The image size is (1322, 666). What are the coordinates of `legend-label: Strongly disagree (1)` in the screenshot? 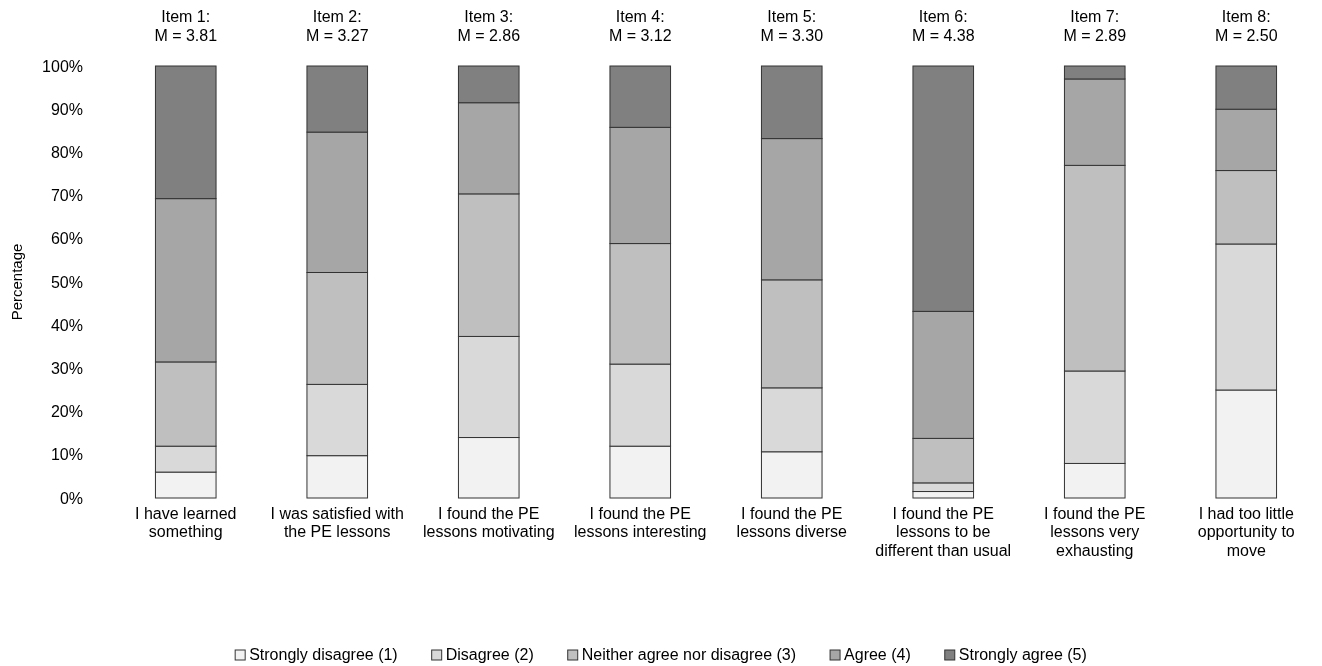 It's located at (323, 654).